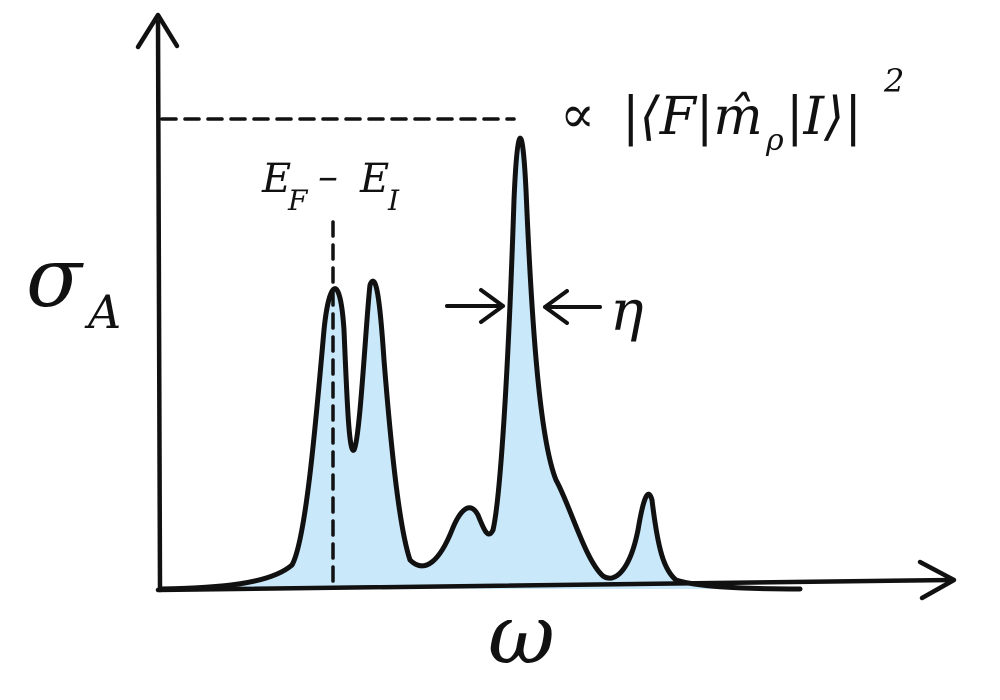 This screenshot has height=700, width=1000. I want to click on width-arrow-left, so click(475, 306).